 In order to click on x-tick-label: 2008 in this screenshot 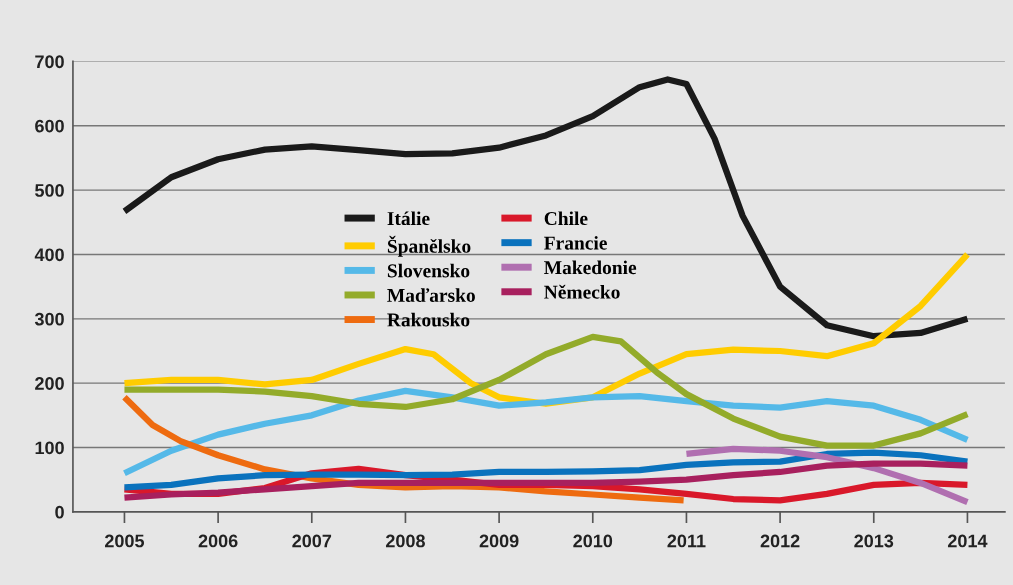, I will do `click(405, 541)`.